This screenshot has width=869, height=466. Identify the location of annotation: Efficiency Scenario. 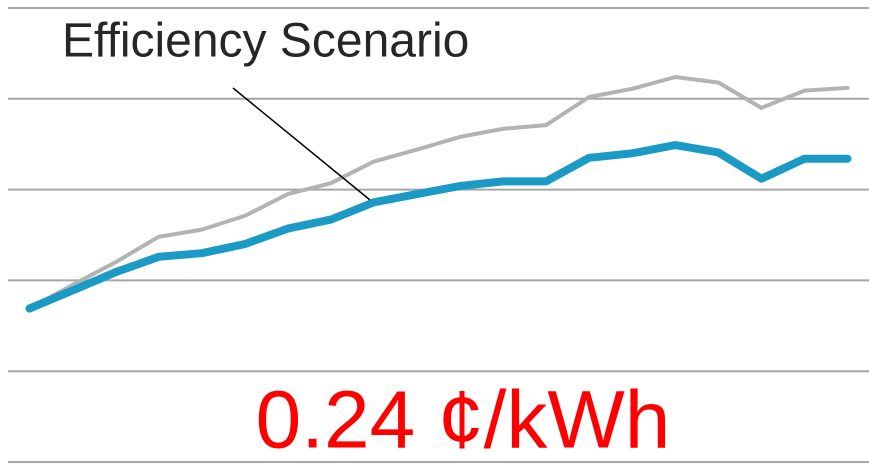
(265, 41).